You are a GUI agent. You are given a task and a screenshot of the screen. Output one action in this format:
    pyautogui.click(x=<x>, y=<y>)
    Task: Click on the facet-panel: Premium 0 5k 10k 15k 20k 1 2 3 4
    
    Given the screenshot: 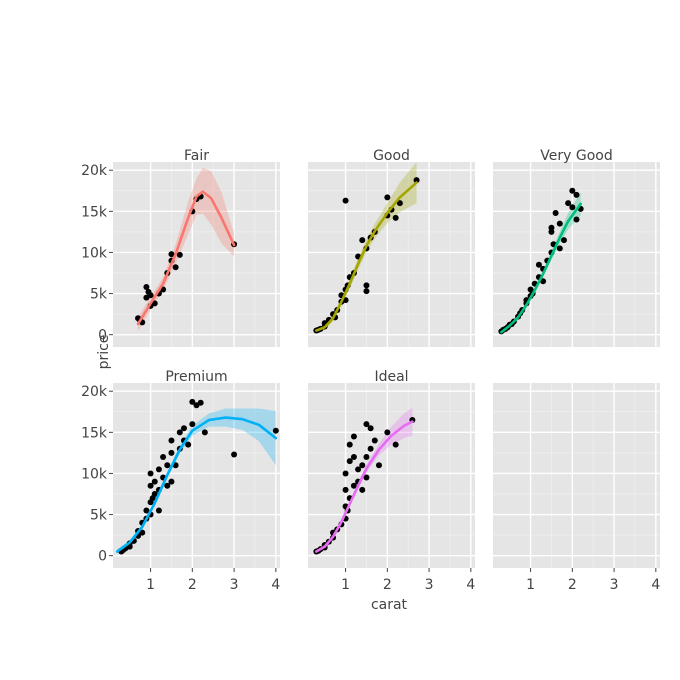 What is the action you would take?
    pyautogui.click(x=180, y=481)
    